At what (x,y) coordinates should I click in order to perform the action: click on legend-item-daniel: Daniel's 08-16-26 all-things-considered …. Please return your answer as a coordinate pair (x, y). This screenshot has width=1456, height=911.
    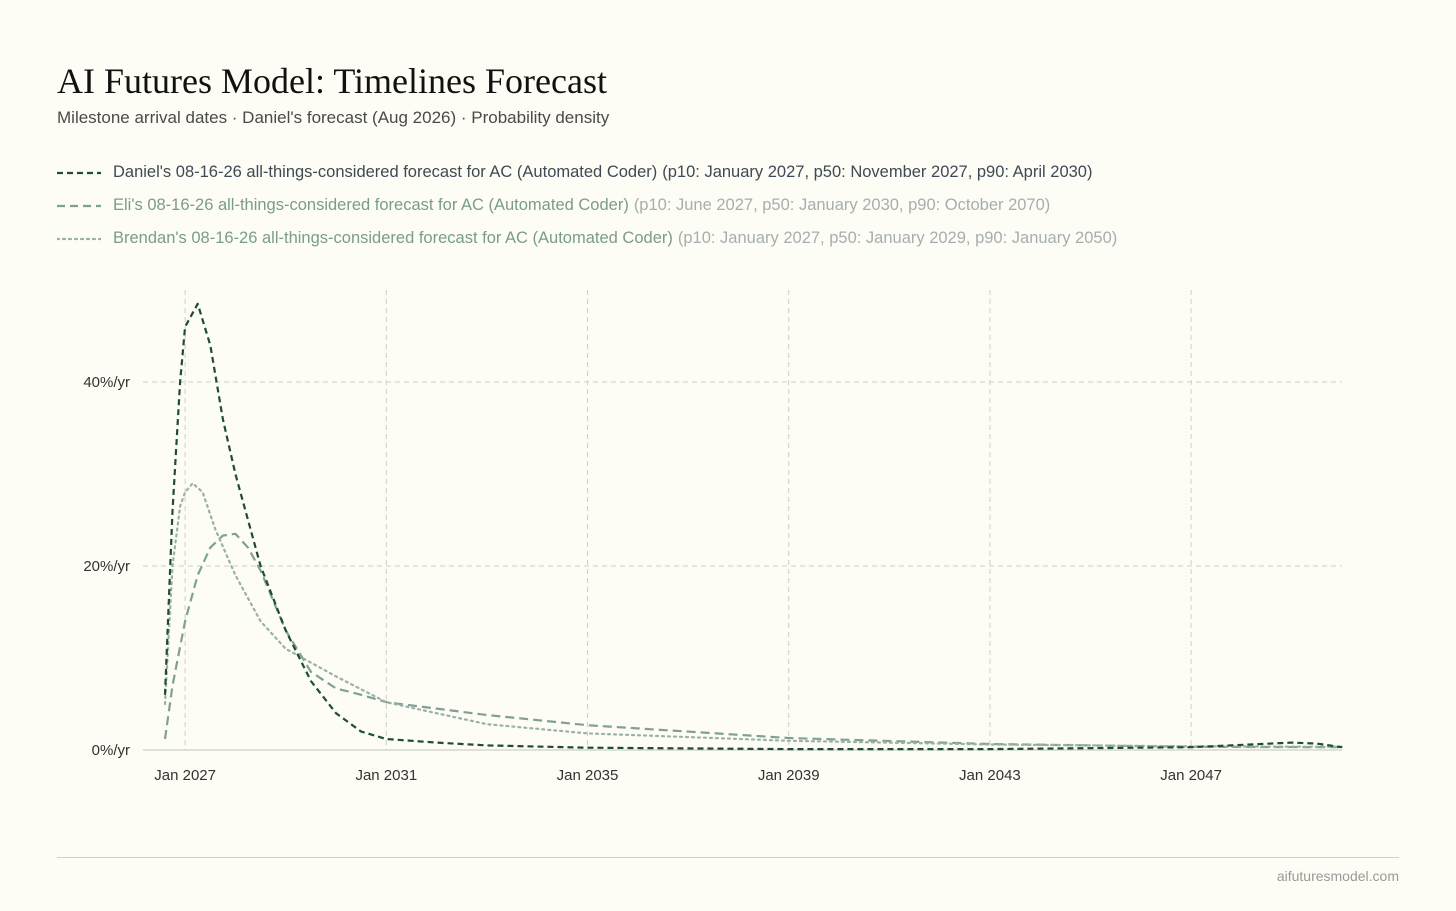
    Looking at the image, I should click on (587, 172).